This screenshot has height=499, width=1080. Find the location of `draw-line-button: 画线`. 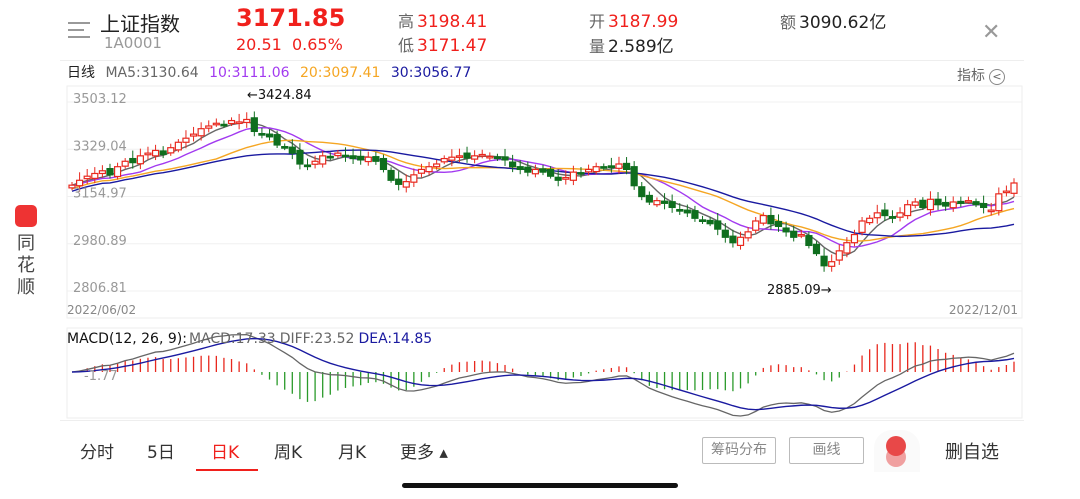

draw-line-button: 画线 is located at coordinates (826, 450).